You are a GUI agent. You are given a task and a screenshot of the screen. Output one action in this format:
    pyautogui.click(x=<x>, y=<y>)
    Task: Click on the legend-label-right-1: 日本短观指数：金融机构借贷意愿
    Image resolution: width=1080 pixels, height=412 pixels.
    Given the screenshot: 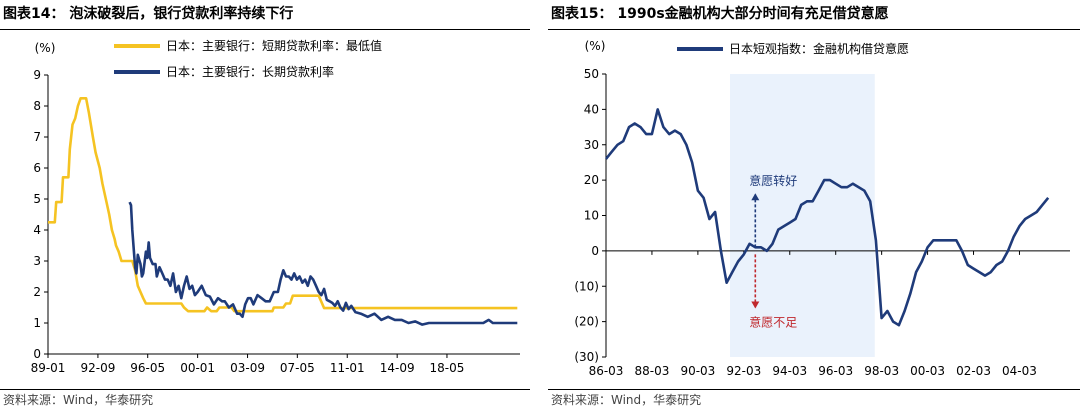 What is the action you would take?
    pyautogui.click(x=819, y=48)
    